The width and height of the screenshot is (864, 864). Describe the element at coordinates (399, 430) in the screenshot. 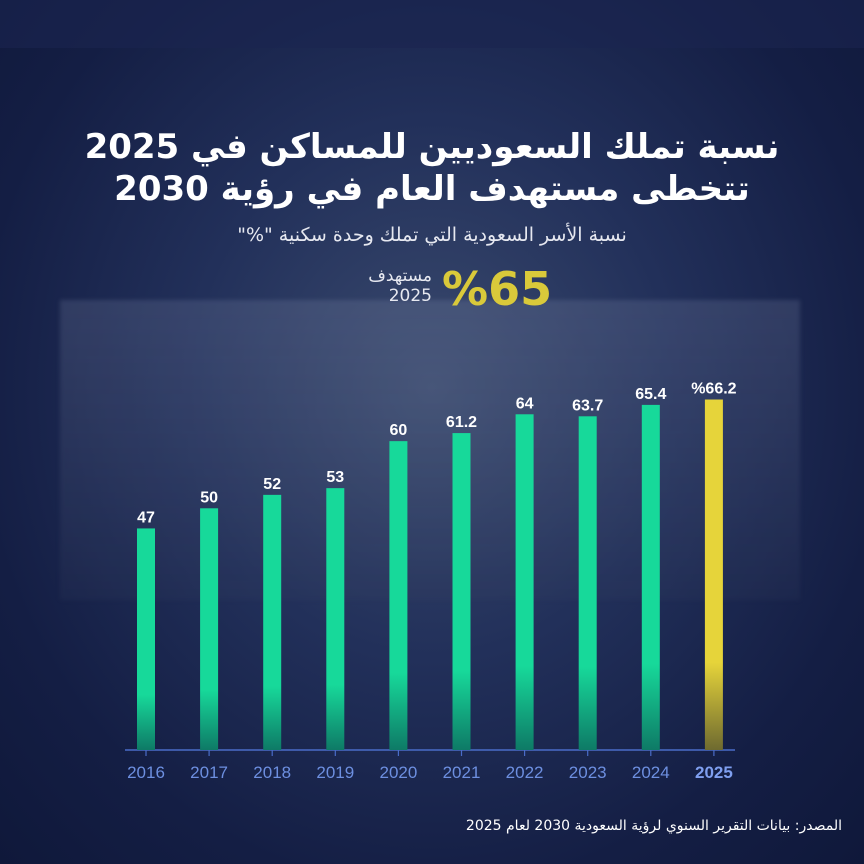

I see `data-label-2020: 60` at that location.